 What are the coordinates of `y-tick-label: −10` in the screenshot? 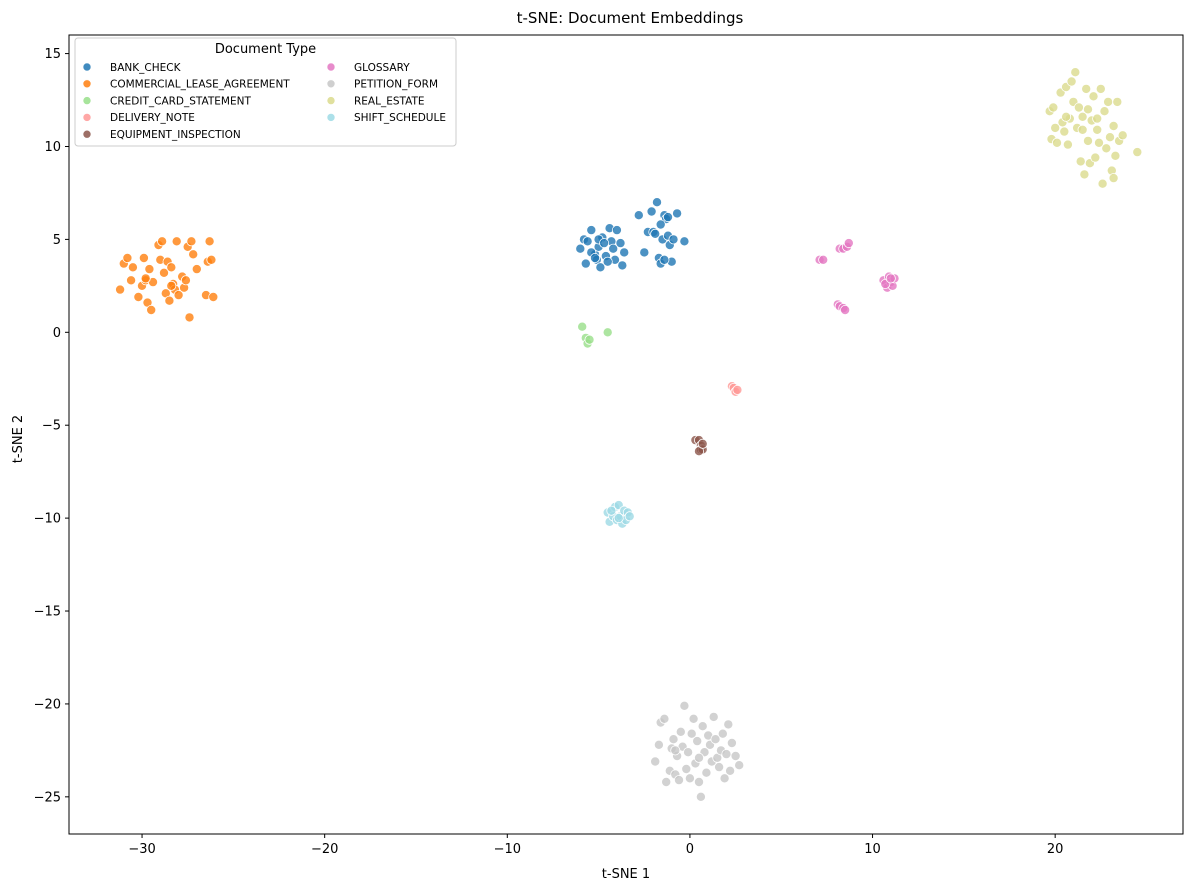 It's located at (47, 519).